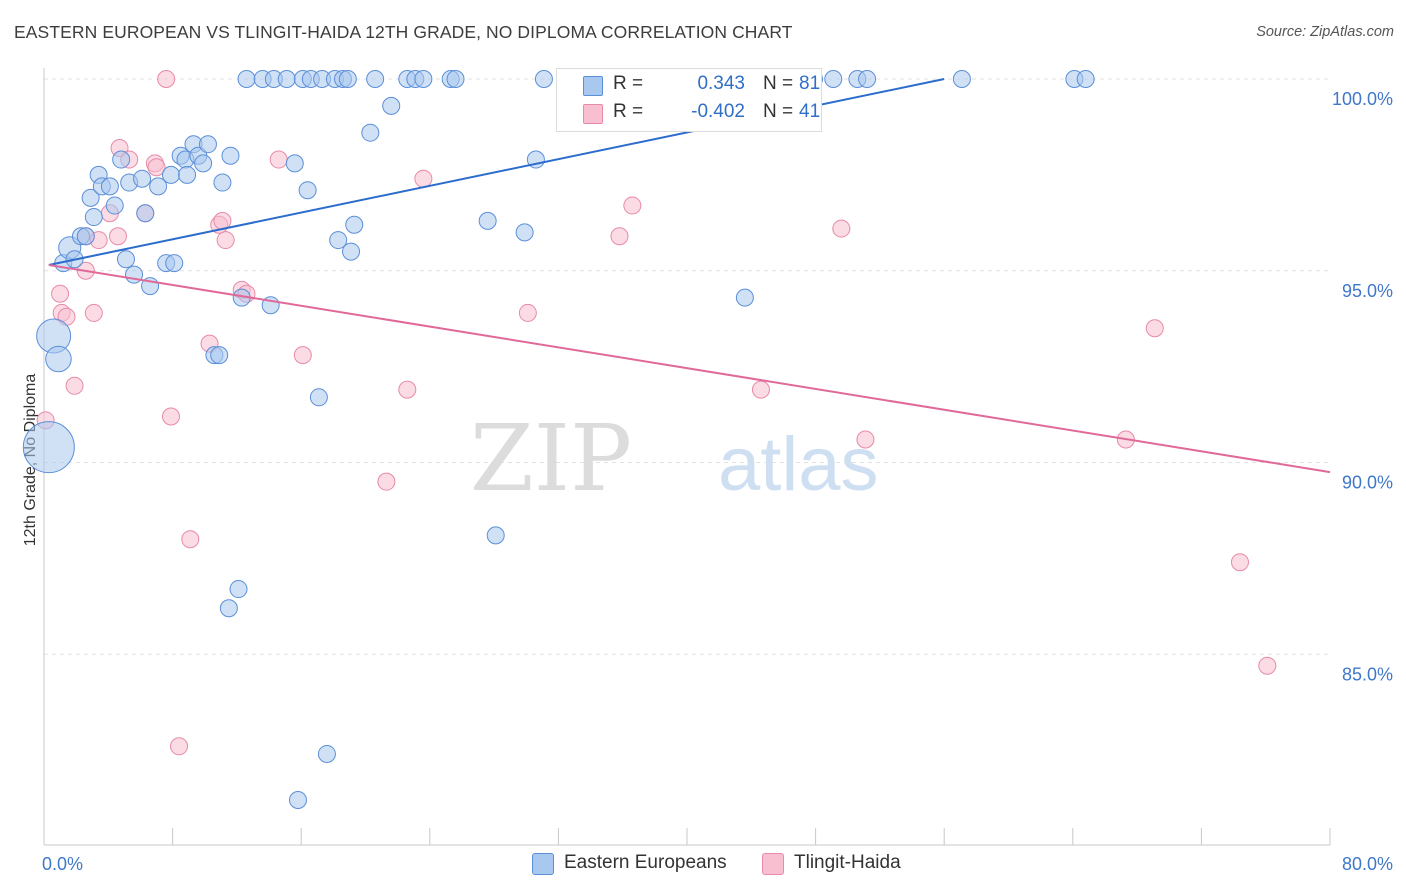 Image resolution: width=1406 pixels, height=892 pixels. What do you see at coordinates (62, 864) in the screenshot?
I see `x-tick-label-min: 0.0%` at bounding box center [62, 864].